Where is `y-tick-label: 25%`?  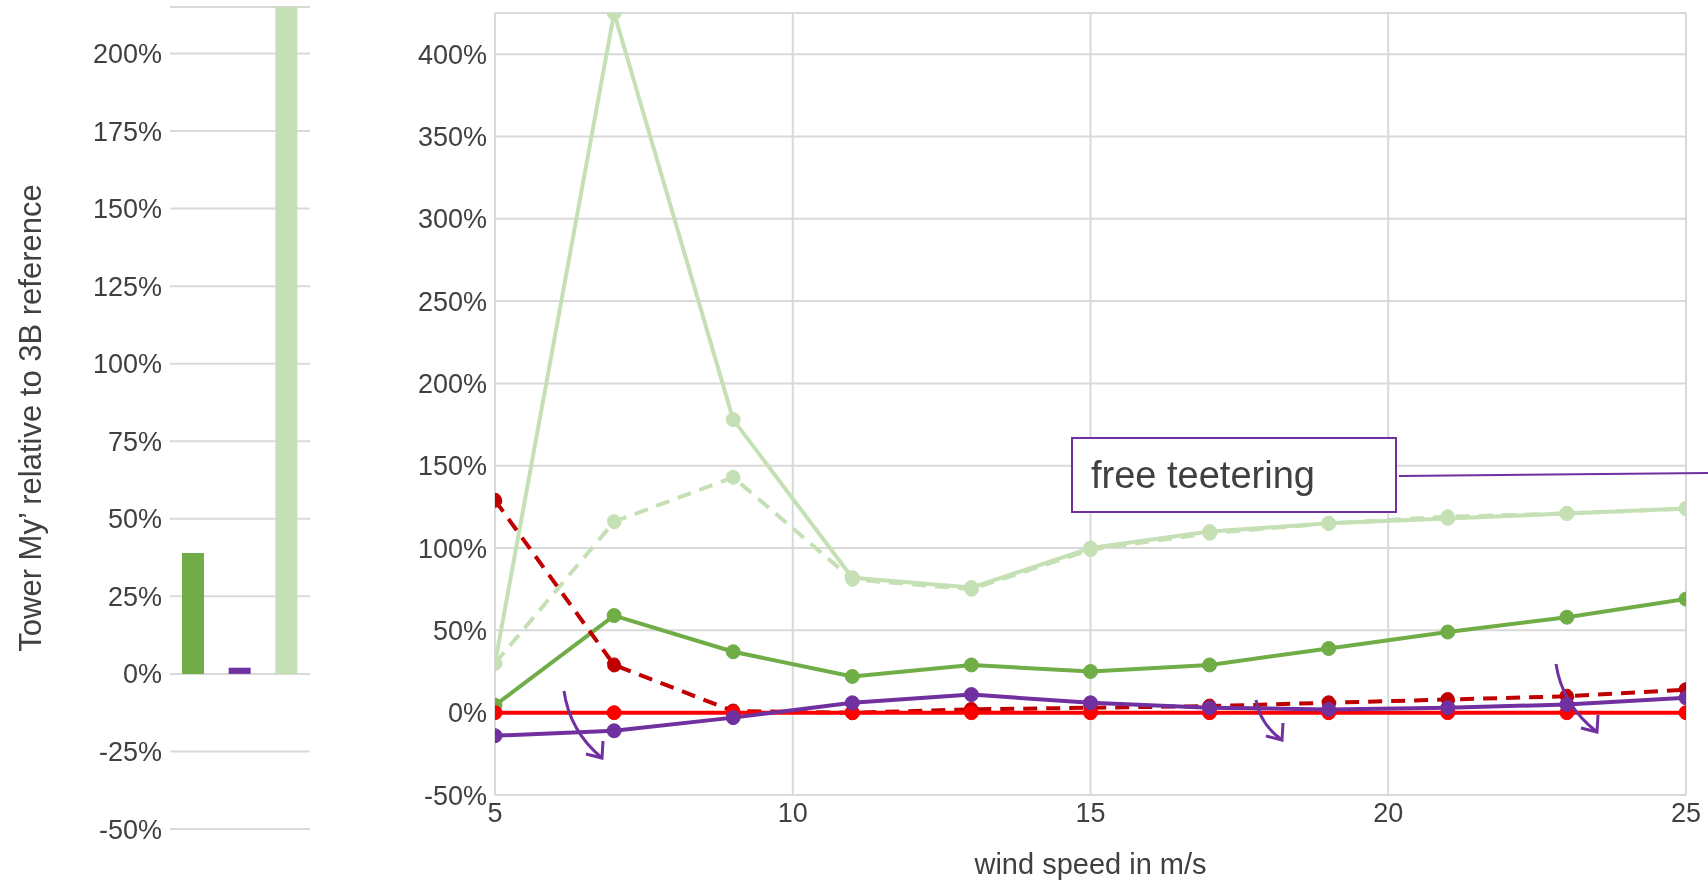
y-tick-label: 25% is located at coordinates (134, 596).